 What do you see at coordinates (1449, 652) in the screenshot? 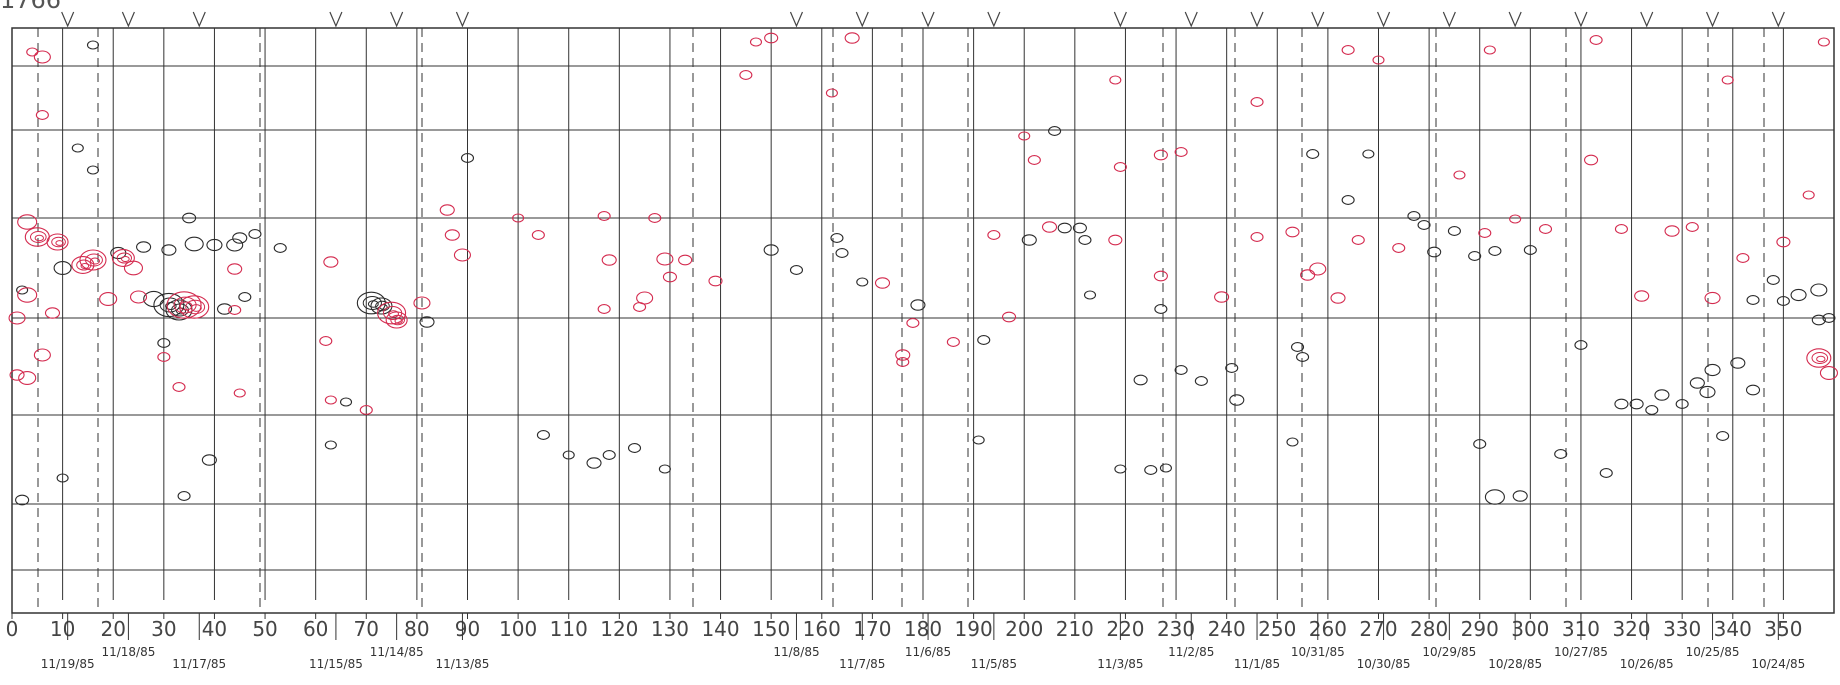
I see `date-label: 10/29/85` at bounding box center [1449, 652].